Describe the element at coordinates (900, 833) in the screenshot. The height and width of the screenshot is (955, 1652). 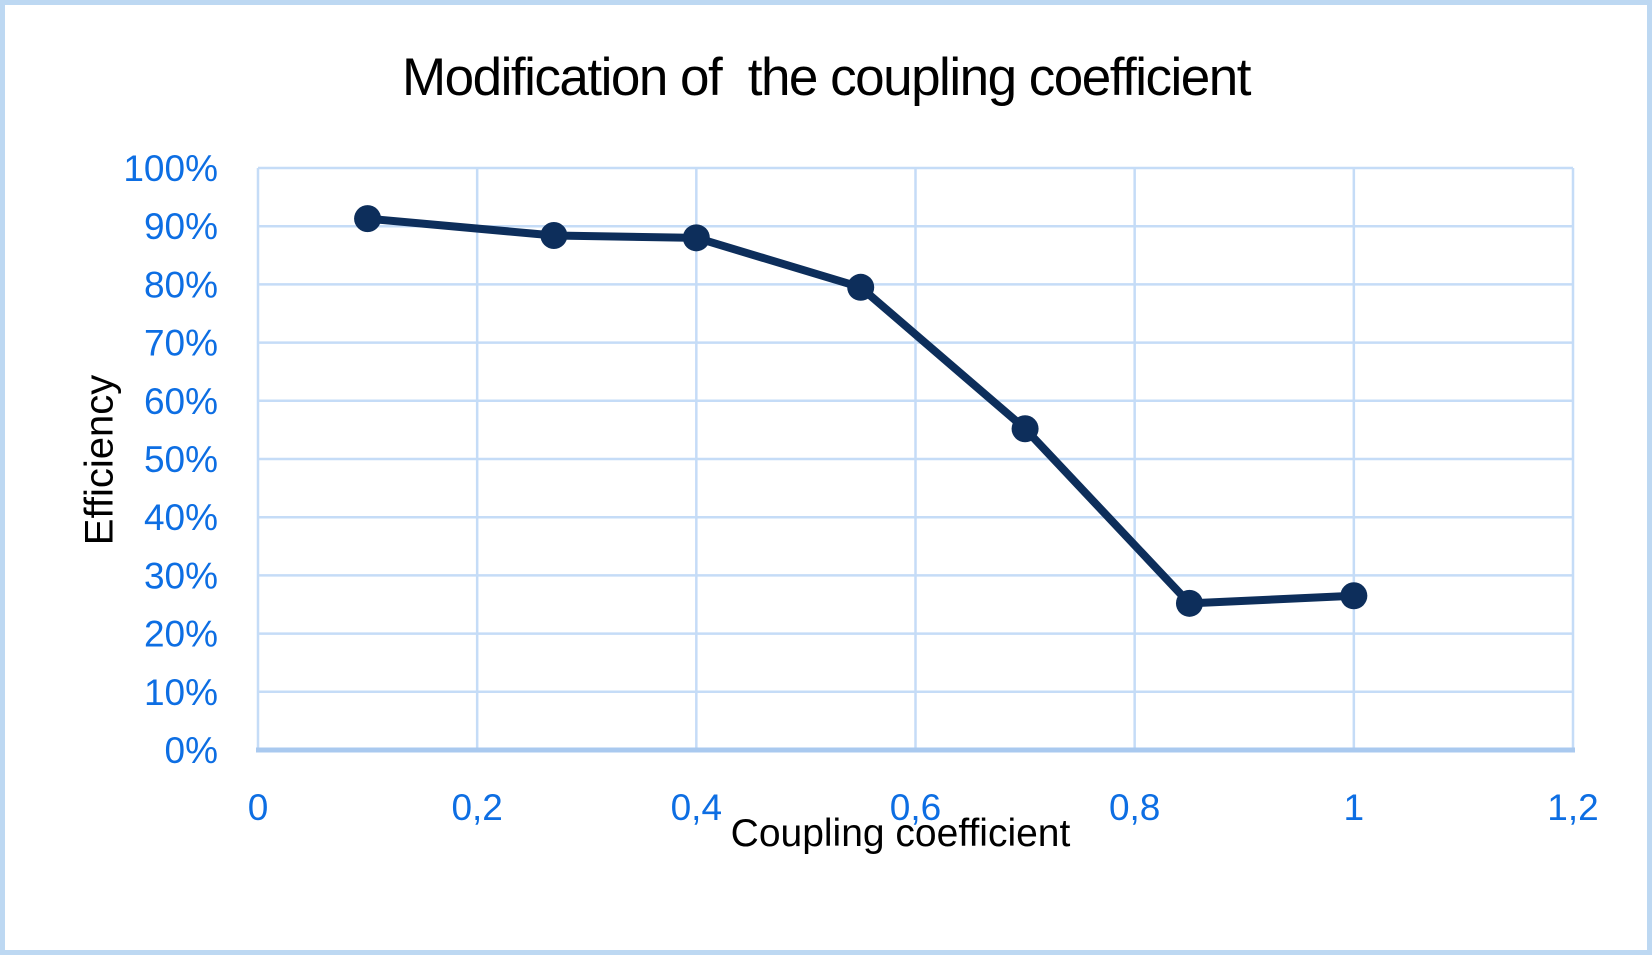
I see `x-axis-title: Coupling coefficient` at that location.